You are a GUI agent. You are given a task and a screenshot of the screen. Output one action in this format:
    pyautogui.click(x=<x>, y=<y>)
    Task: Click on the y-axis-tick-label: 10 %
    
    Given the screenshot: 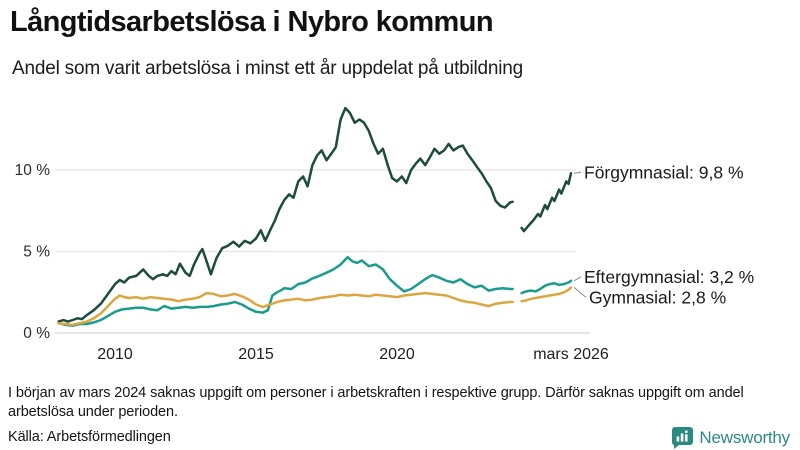 What is the action you would take?
    pyautogui.click(x=33, y=170)
    